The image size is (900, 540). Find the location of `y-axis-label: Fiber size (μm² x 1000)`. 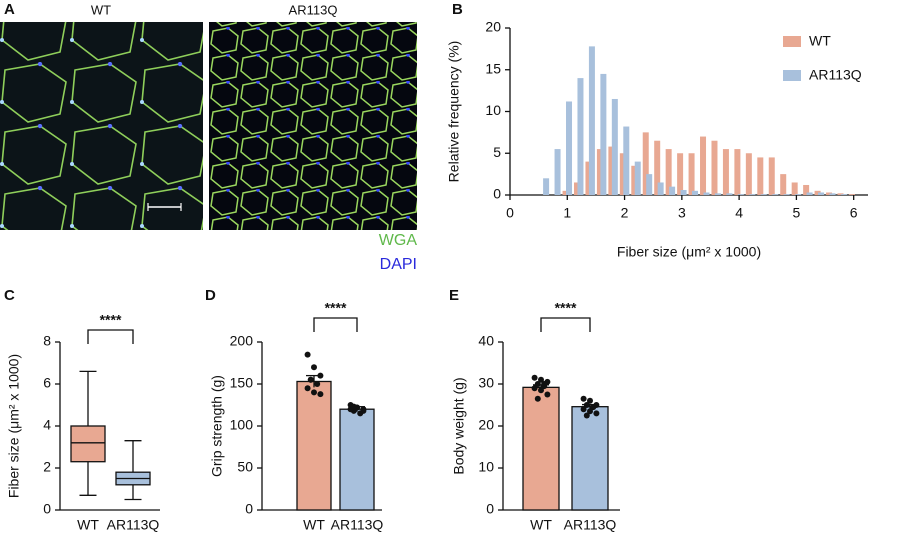

y-axis-label: Fiber size (μm² x 1000) is located at coordinates (14, 426).